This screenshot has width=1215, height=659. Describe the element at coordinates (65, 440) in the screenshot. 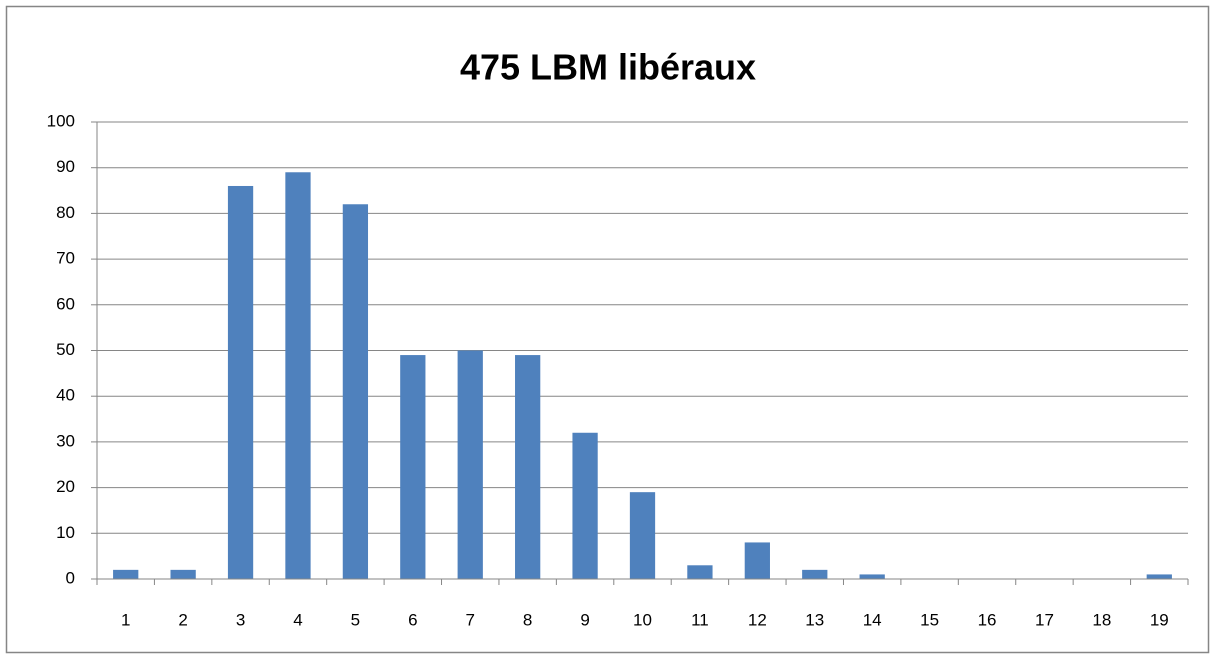

I see `y-tick-label: 30` at that location.